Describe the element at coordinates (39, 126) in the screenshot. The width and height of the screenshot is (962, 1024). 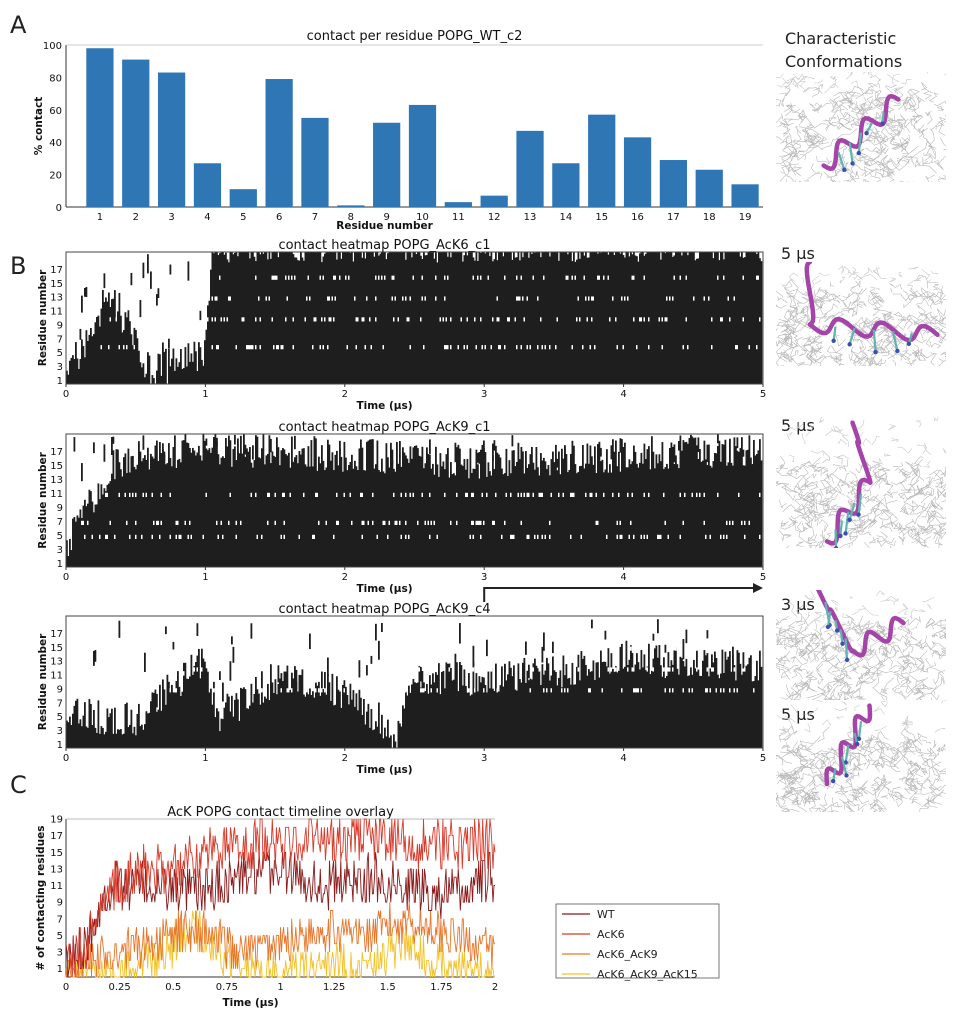
I see `y-axis-label: % contact` at that location.